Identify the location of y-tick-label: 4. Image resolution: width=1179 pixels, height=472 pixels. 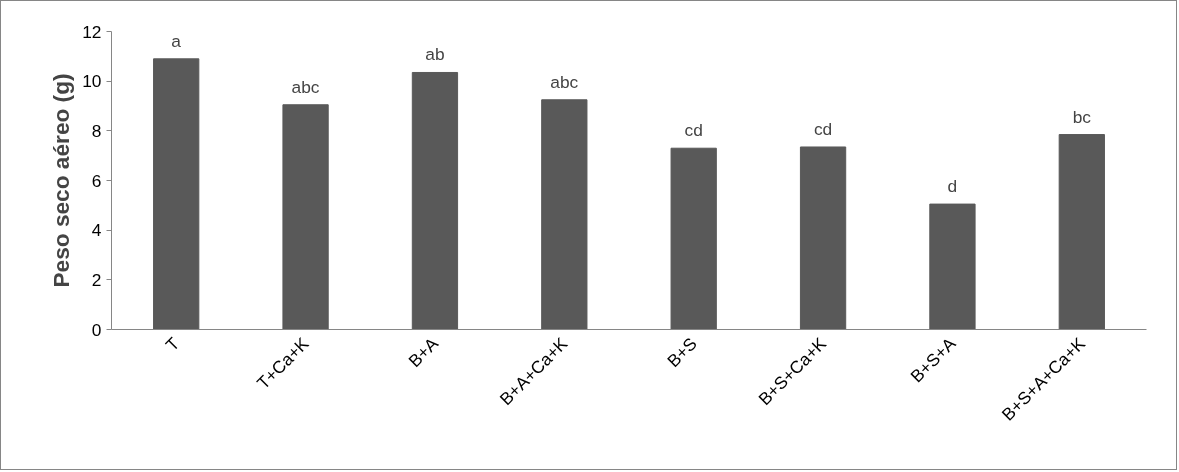
(96, 230).